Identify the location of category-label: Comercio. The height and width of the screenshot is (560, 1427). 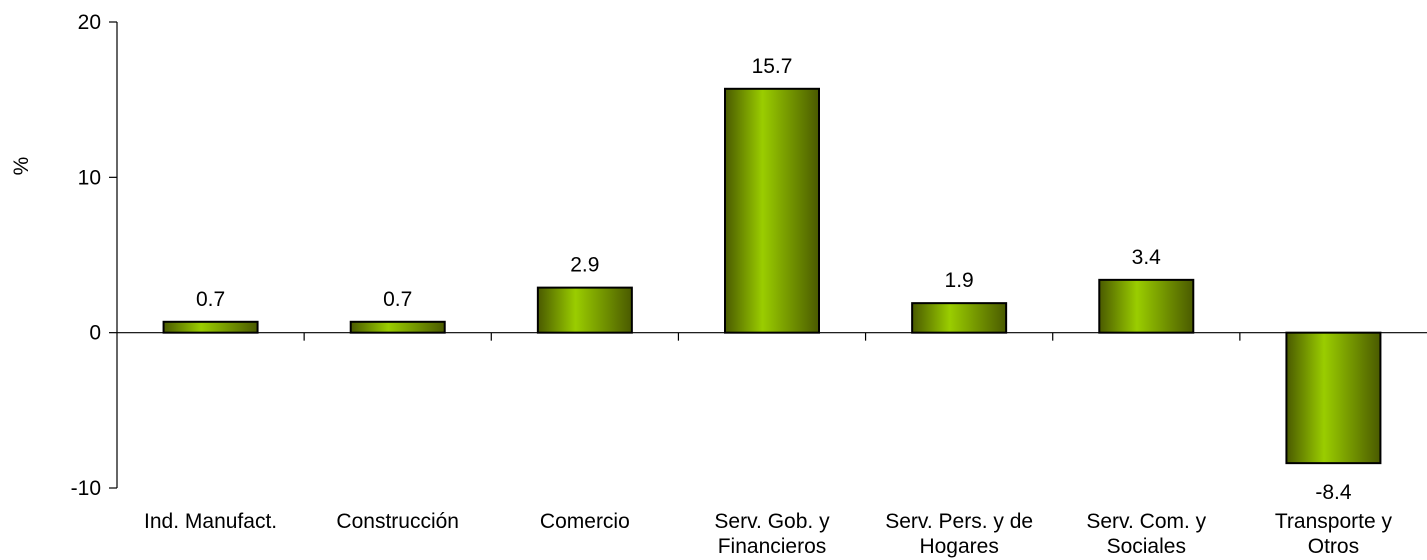
(585, 521).